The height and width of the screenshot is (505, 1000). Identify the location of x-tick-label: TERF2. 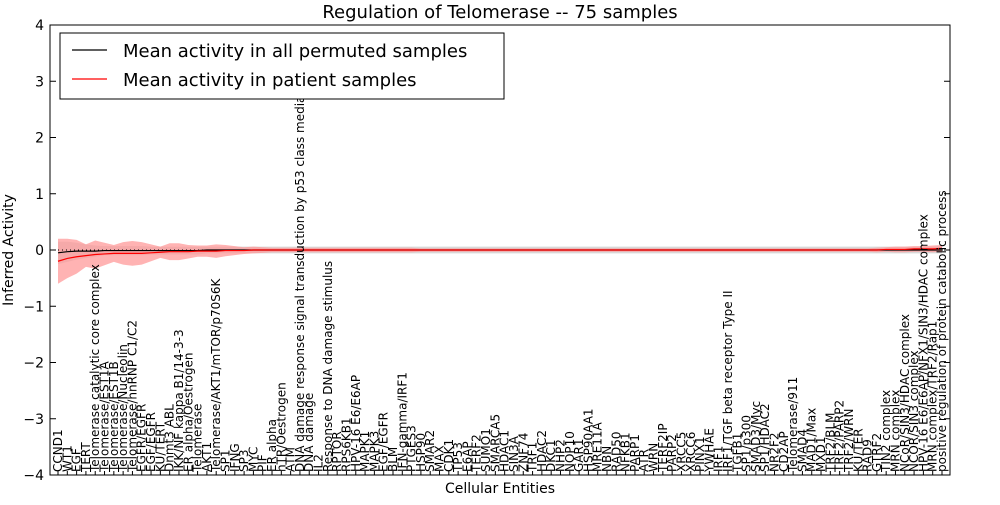
(477, 453).